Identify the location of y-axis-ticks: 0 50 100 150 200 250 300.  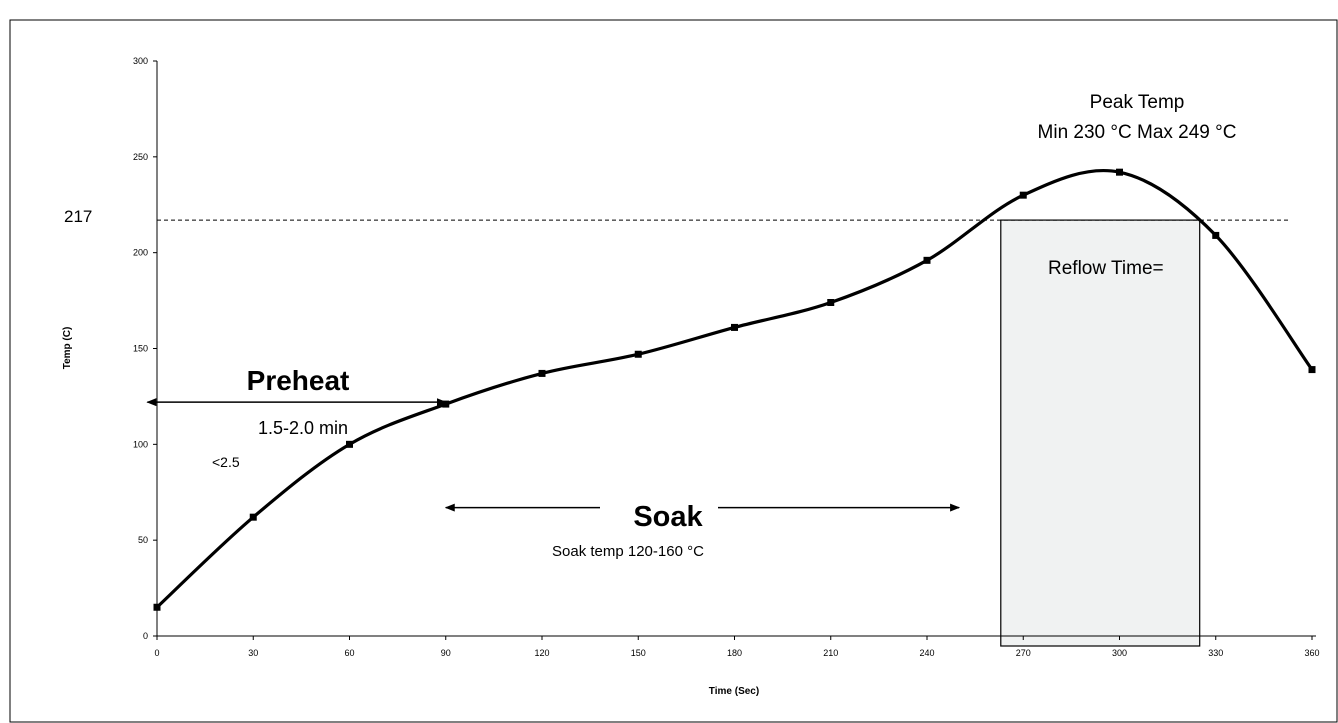
(145, 348).